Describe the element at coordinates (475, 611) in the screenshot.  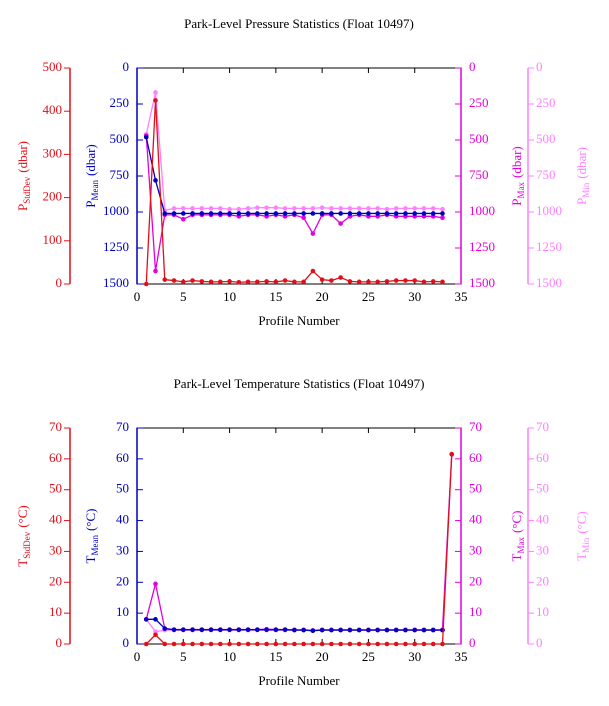
I see `y-tick-label: 10` at that location.